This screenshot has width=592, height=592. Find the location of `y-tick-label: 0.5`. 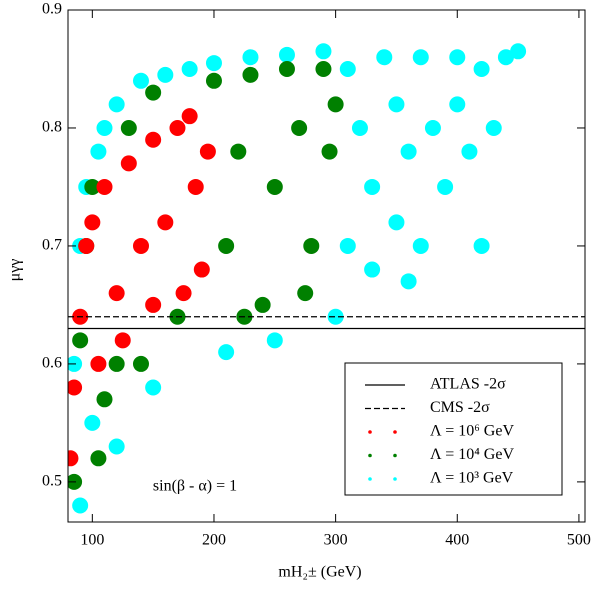

y-tick-label: 0.5 is located at coordinates (52, 481).